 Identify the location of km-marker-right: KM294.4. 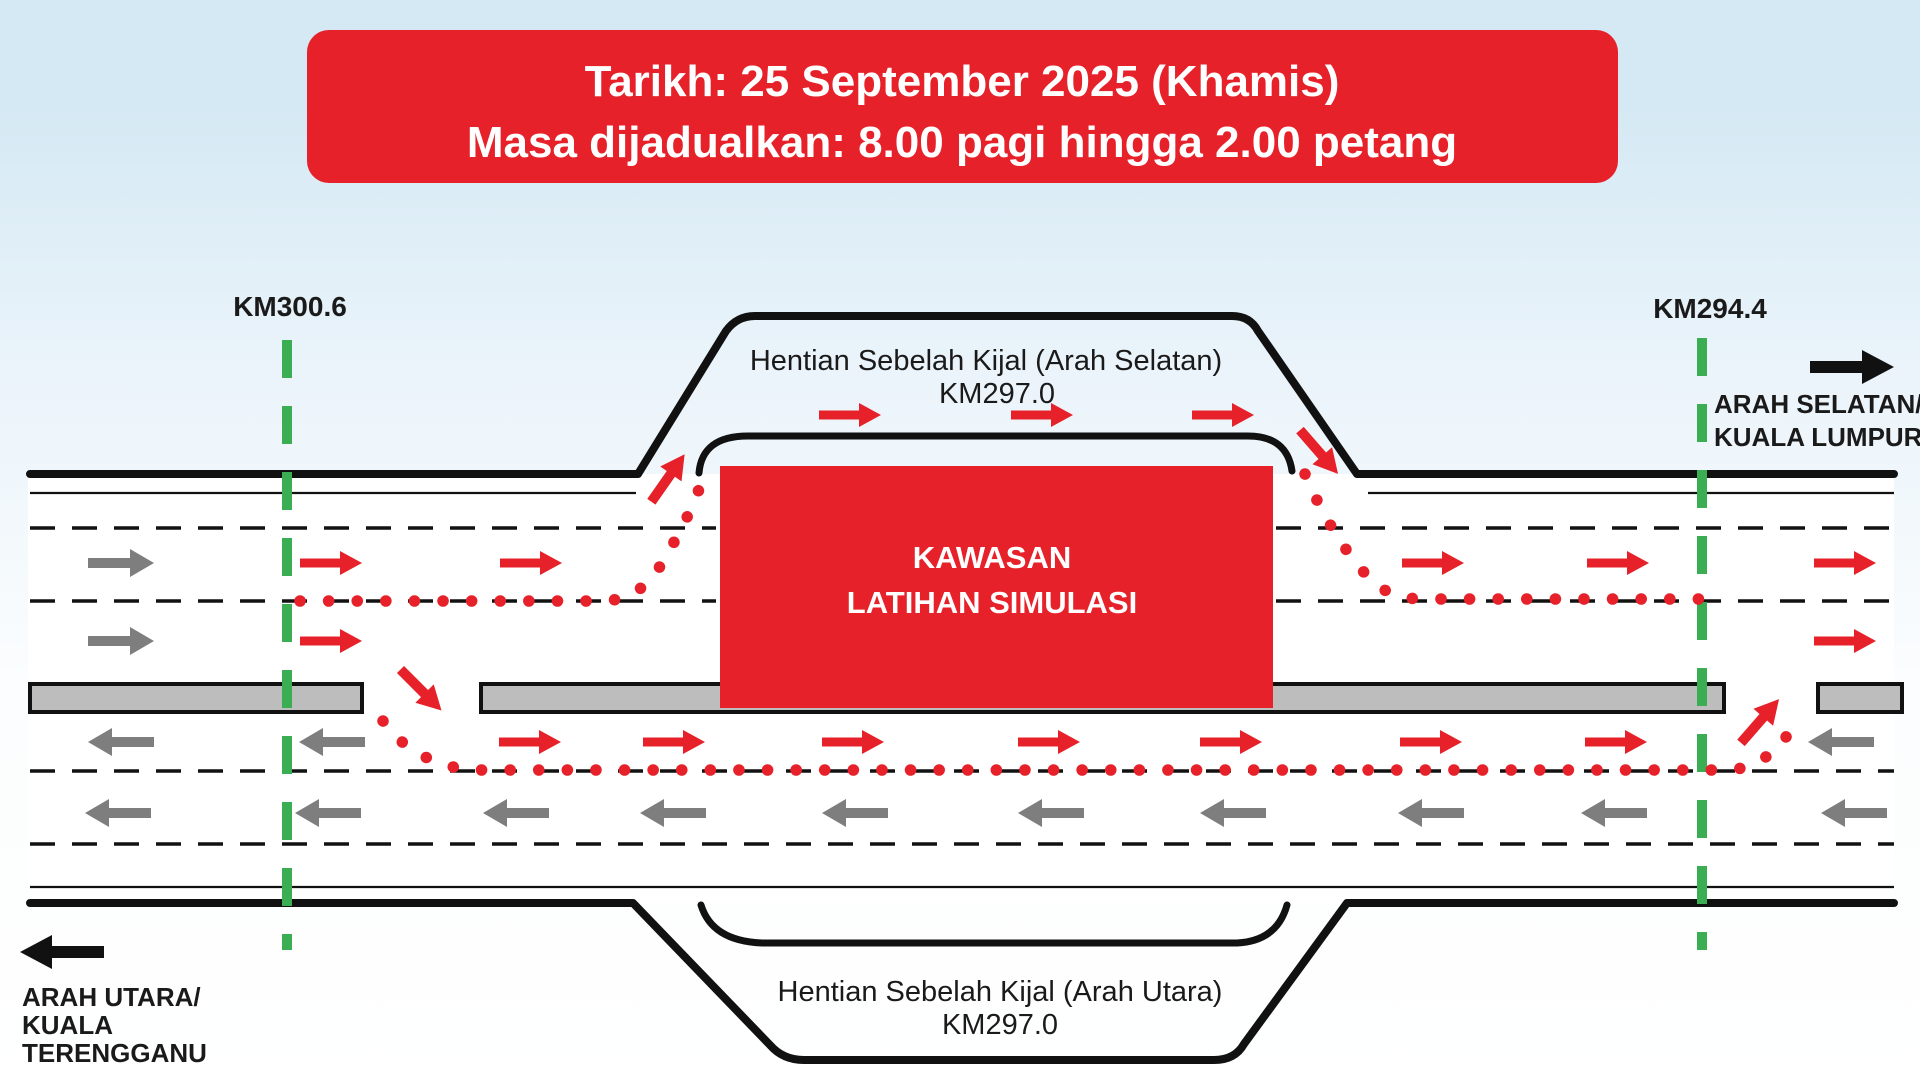
(1710, 308).